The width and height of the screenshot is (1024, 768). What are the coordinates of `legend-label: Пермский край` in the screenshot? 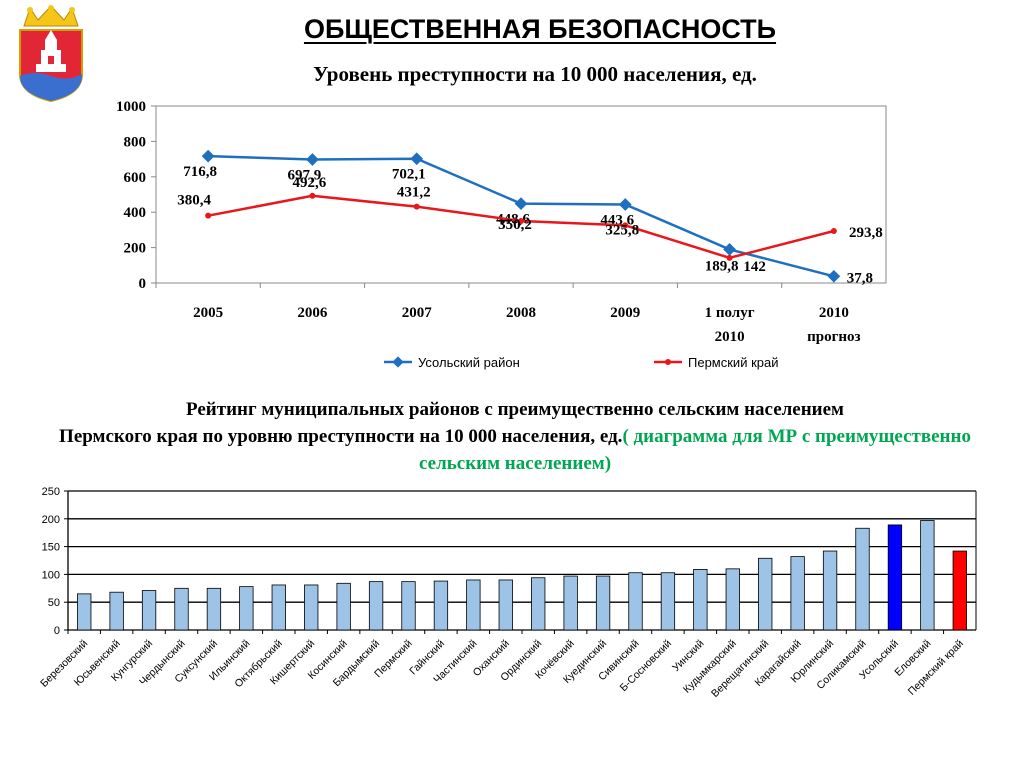 It's located at (733, 362).